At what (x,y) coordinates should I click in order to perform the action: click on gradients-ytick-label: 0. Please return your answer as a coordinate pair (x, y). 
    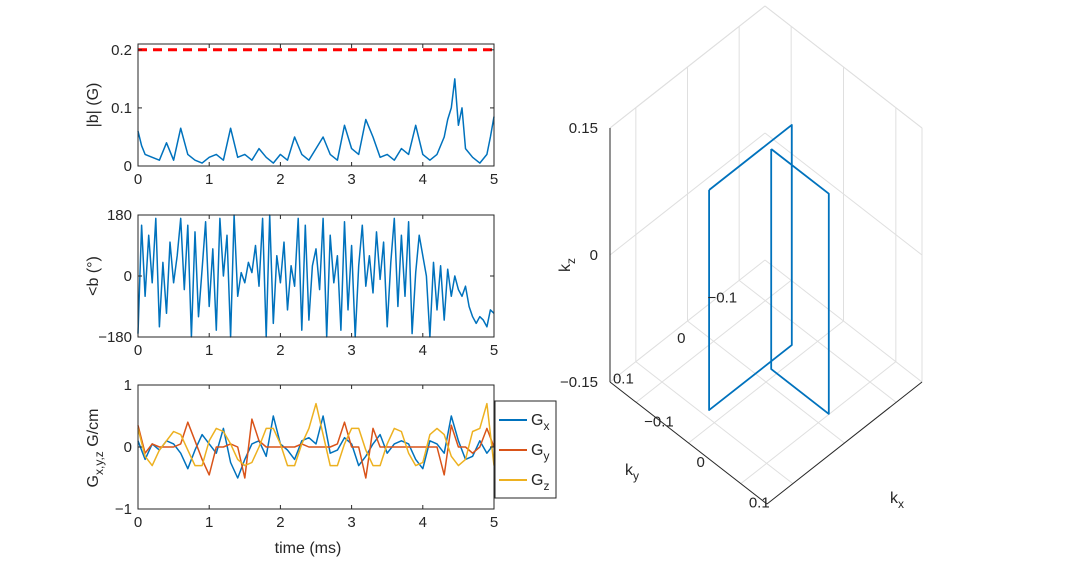
    Looking at the image, I should click on (128, 447).